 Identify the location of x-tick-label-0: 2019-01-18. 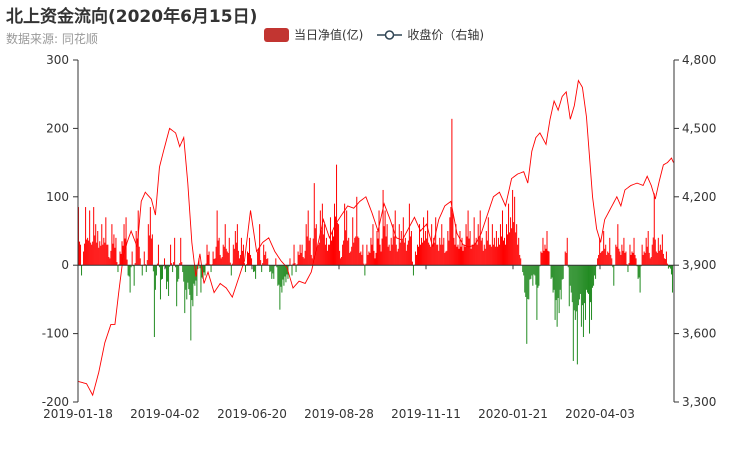
(78, 414).